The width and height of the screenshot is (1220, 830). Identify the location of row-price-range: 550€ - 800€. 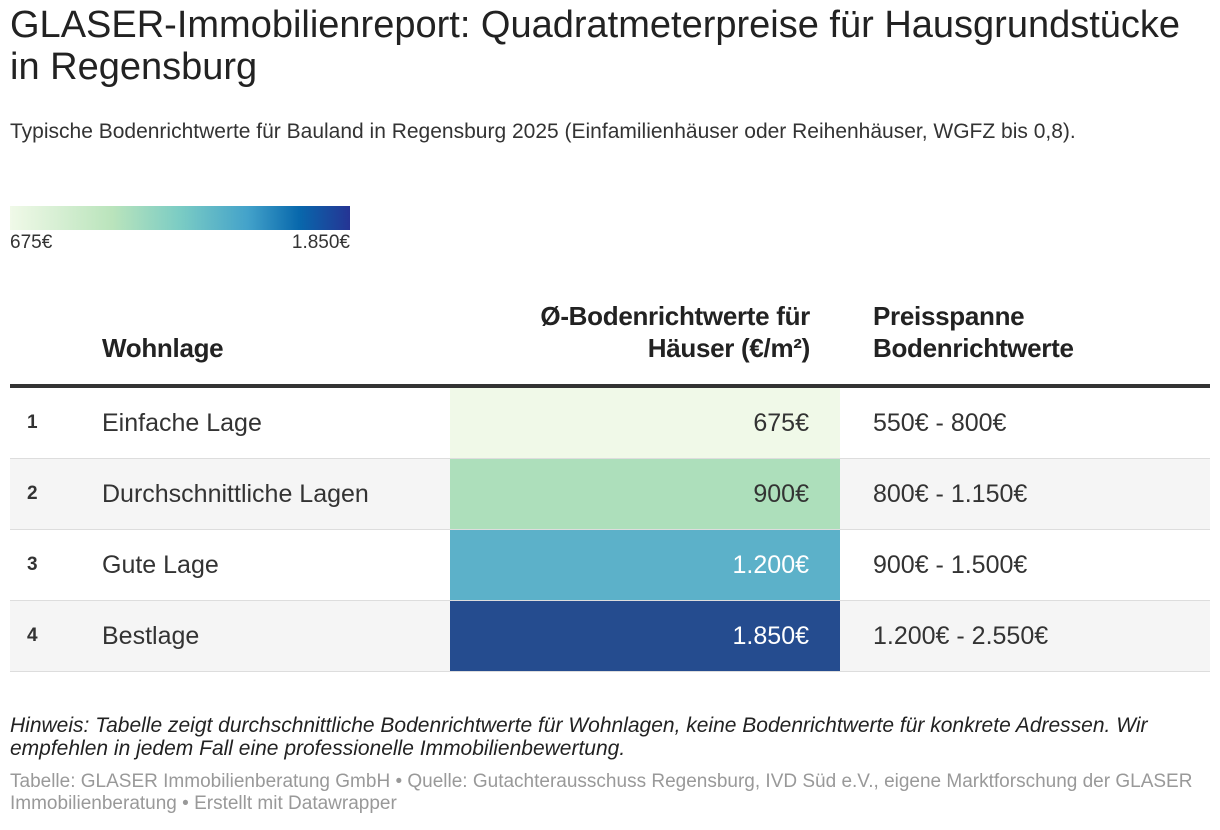
(1025, 422).